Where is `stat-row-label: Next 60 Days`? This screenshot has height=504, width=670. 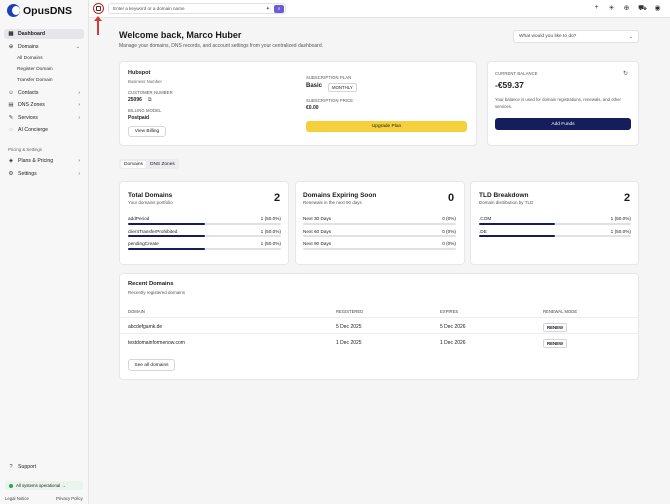 stat-row-label: Next 60 Days is located at coordinates (317, 231).